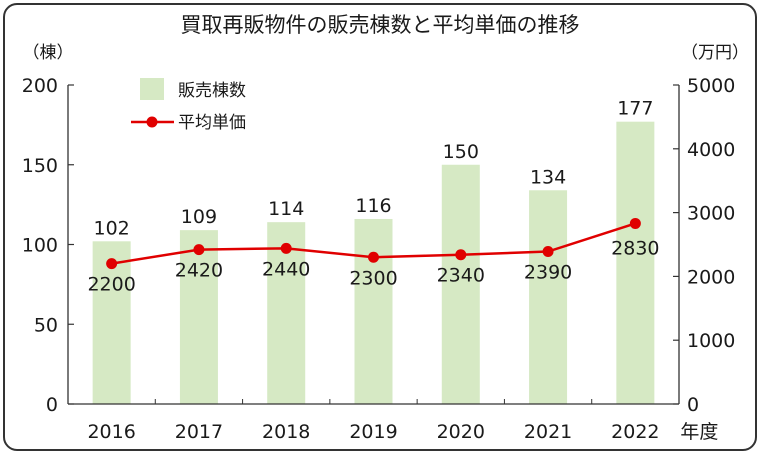 The height and width of the screenshot is (453, 760). Describe the element at coordinates (112, 228) in the screenshot. I see `bar-value-label: 102` at that location.